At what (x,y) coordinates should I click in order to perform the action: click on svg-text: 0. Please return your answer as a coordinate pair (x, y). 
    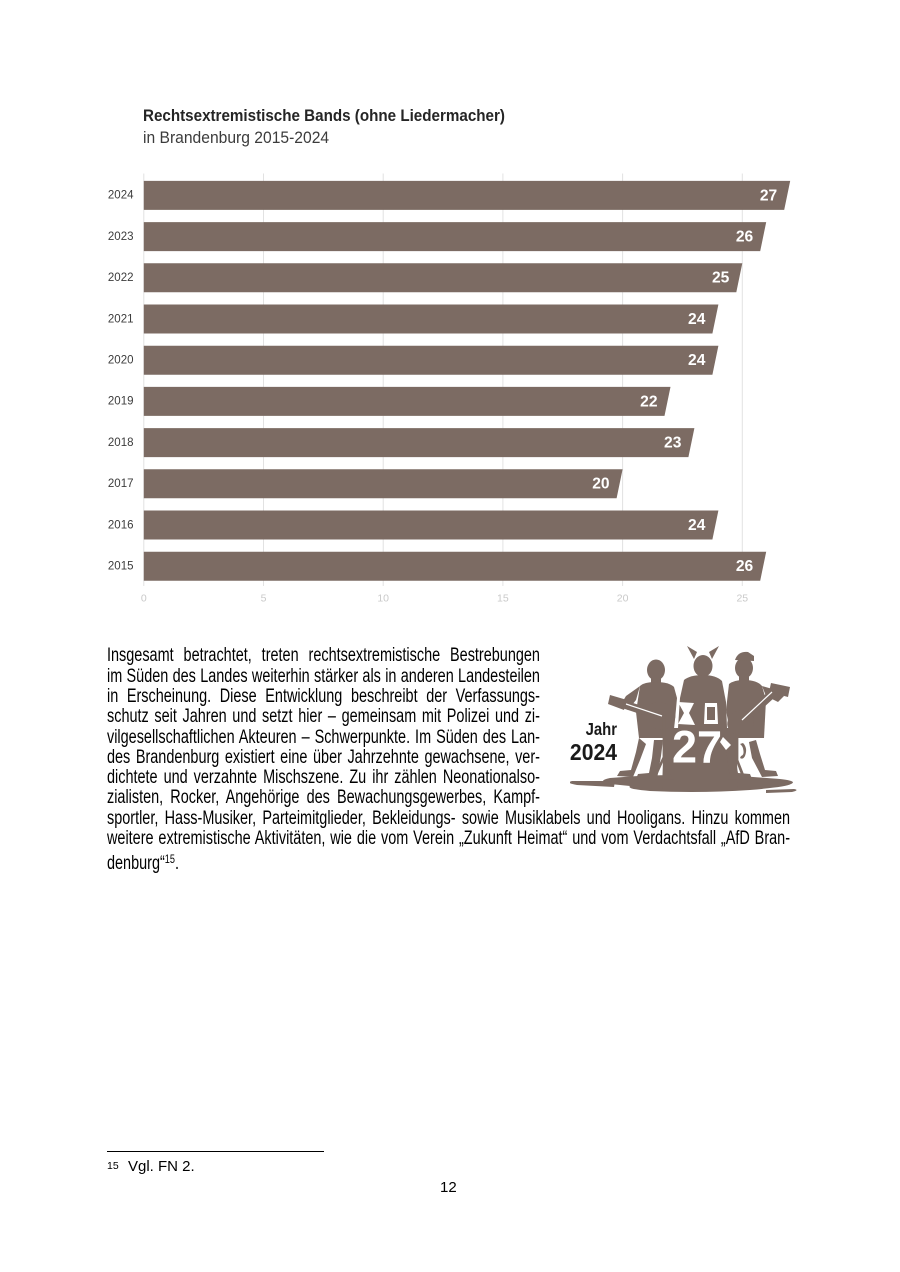
    Looking at the image, I should click on (144, 599).